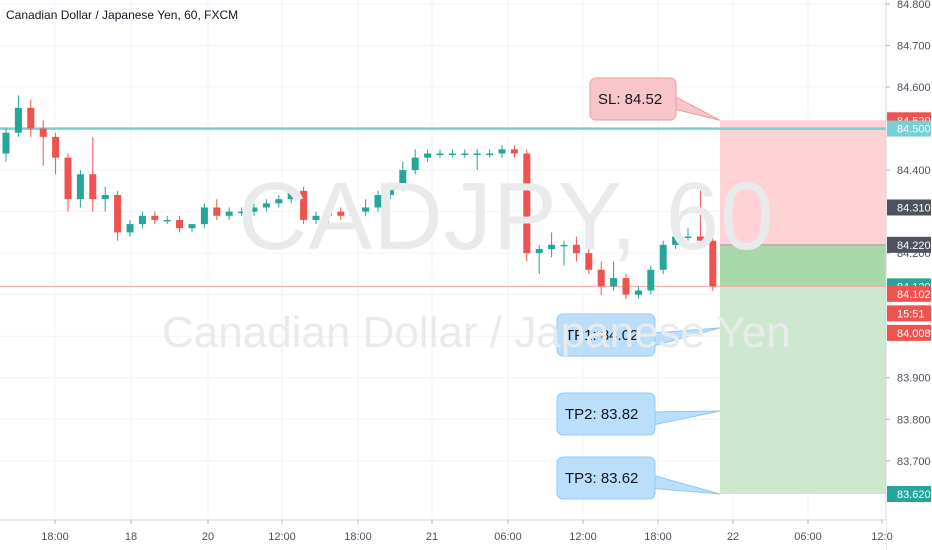  What do you see at coordinates (914, 130) in the screenshot?
I see `price-tag-label: 84.500` at bounding box center [914, 130].